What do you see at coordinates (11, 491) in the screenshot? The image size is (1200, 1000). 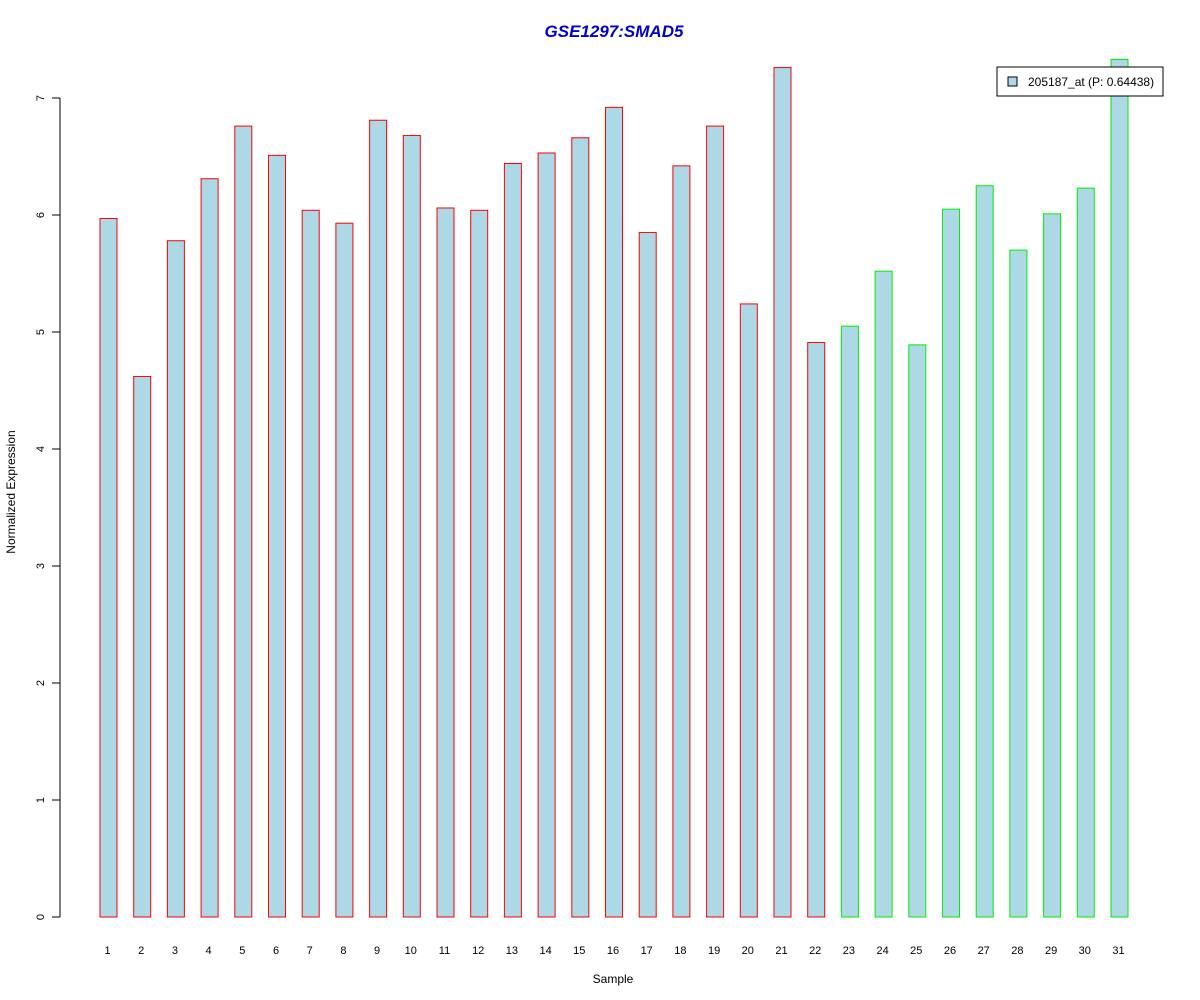 I see `y-axis-title: Normalized Expression` at bounding box center [11, 491].